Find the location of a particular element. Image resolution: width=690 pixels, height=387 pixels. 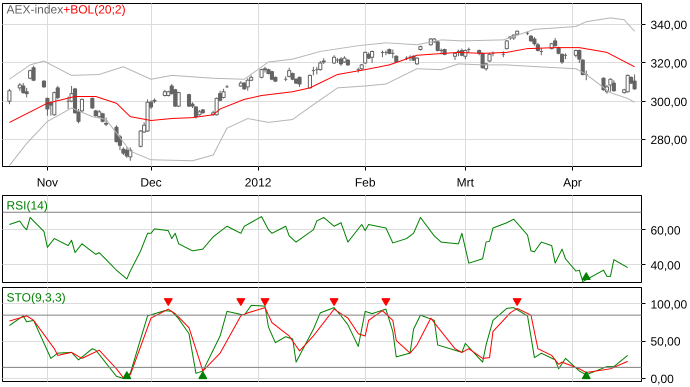

y-tick-label: 60,00 is located at coordinates (665, 230).